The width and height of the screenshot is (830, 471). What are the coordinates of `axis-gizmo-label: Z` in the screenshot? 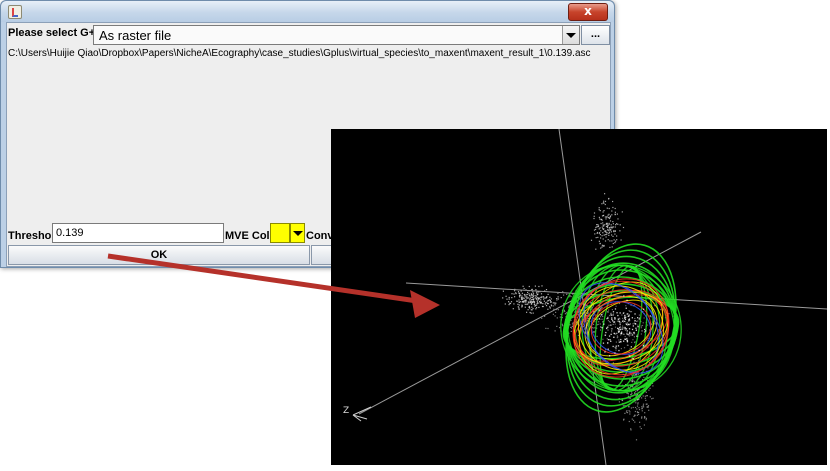 It's located at (346, 411).